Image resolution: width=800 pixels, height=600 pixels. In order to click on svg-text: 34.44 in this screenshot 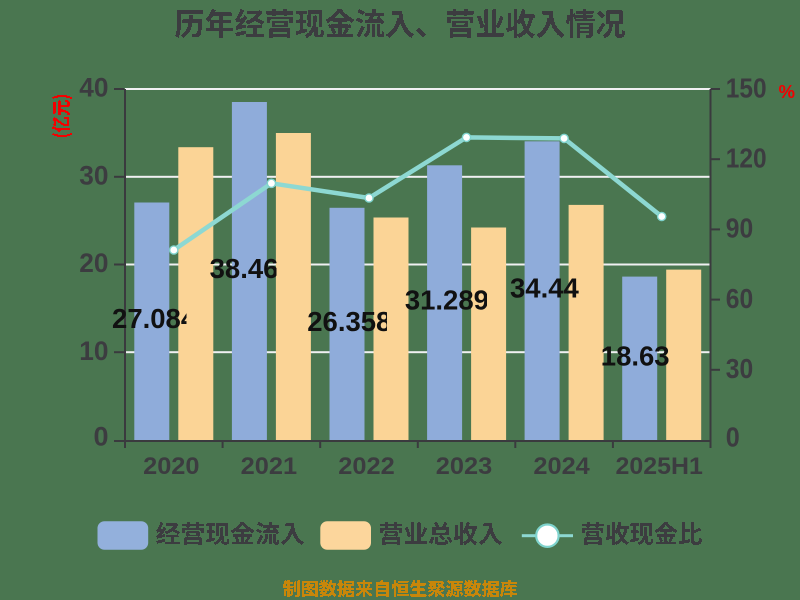, I will do `click(545, 288)`.